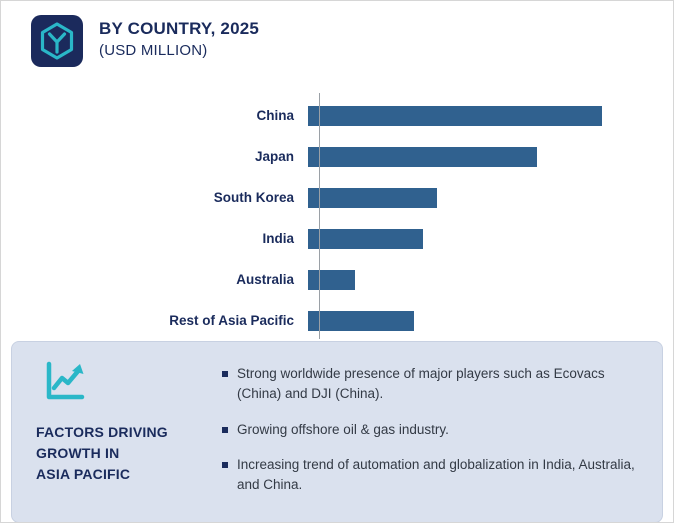 The image size is (674, 523). Describe the element at coordinates (231, 320) in the screenshot. I see `category-label: Rest of Asia Pacific` at that location.